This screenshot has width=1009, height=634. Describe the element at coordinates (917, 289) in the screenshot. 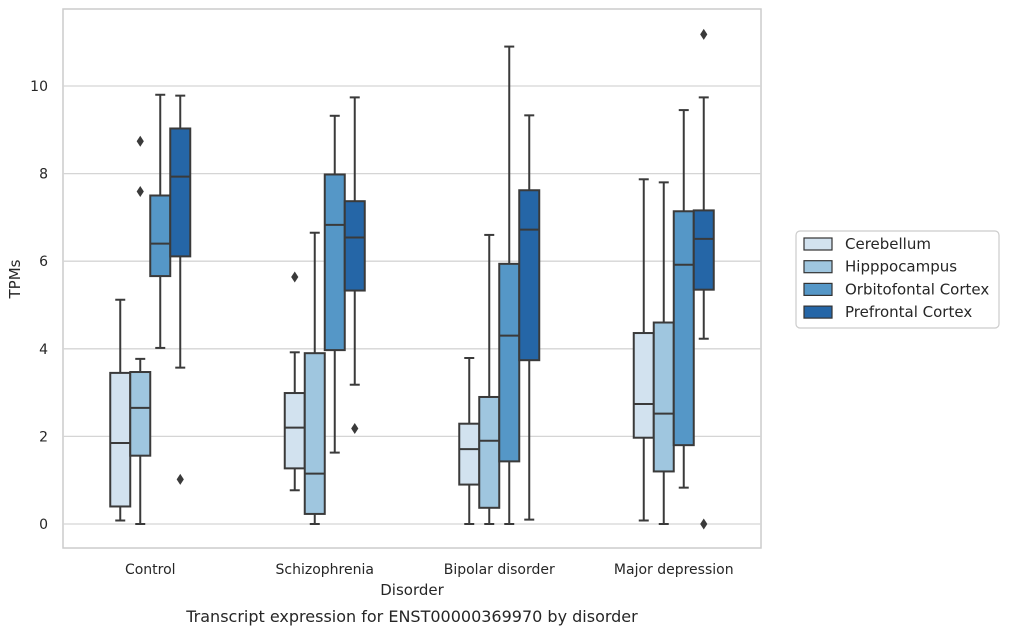

I see `legend-label: Orbitofontal Cortex` at that location.